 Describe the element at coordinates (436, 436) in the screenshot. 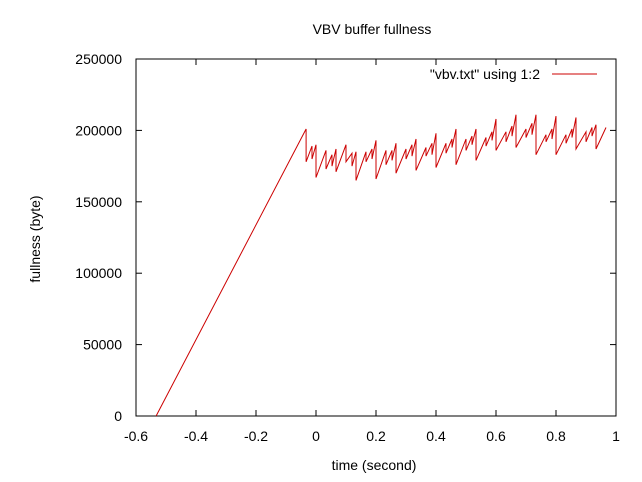

I see `x-tick-label: 0.4` at that location.